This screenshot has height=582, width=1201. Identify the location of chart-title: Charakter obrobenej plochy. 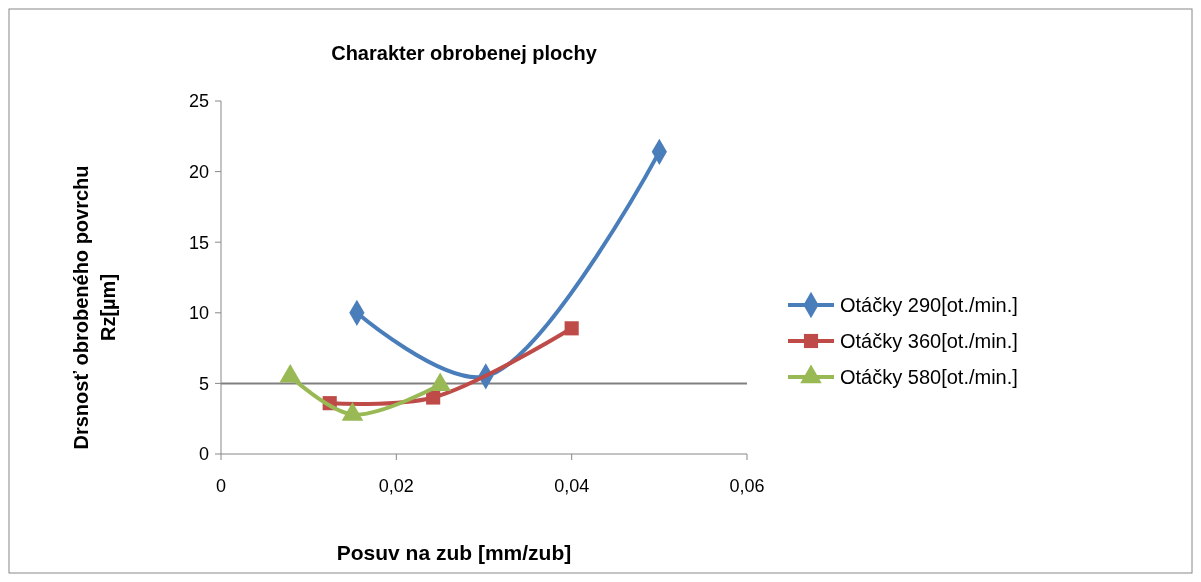
(464, 53).